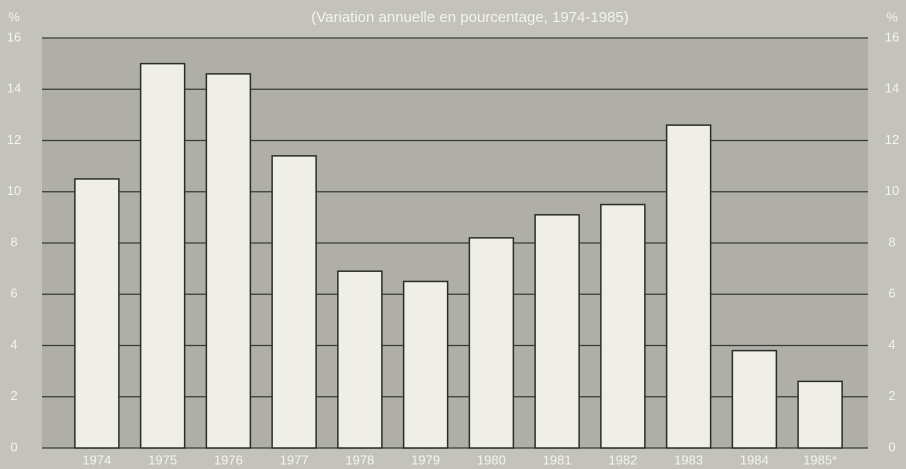 The height and width of the screenshot is (469, 906). Describe the element at coordinates (294, 459) in the screenshot. I see `x-tick-label: 1977` at that location.